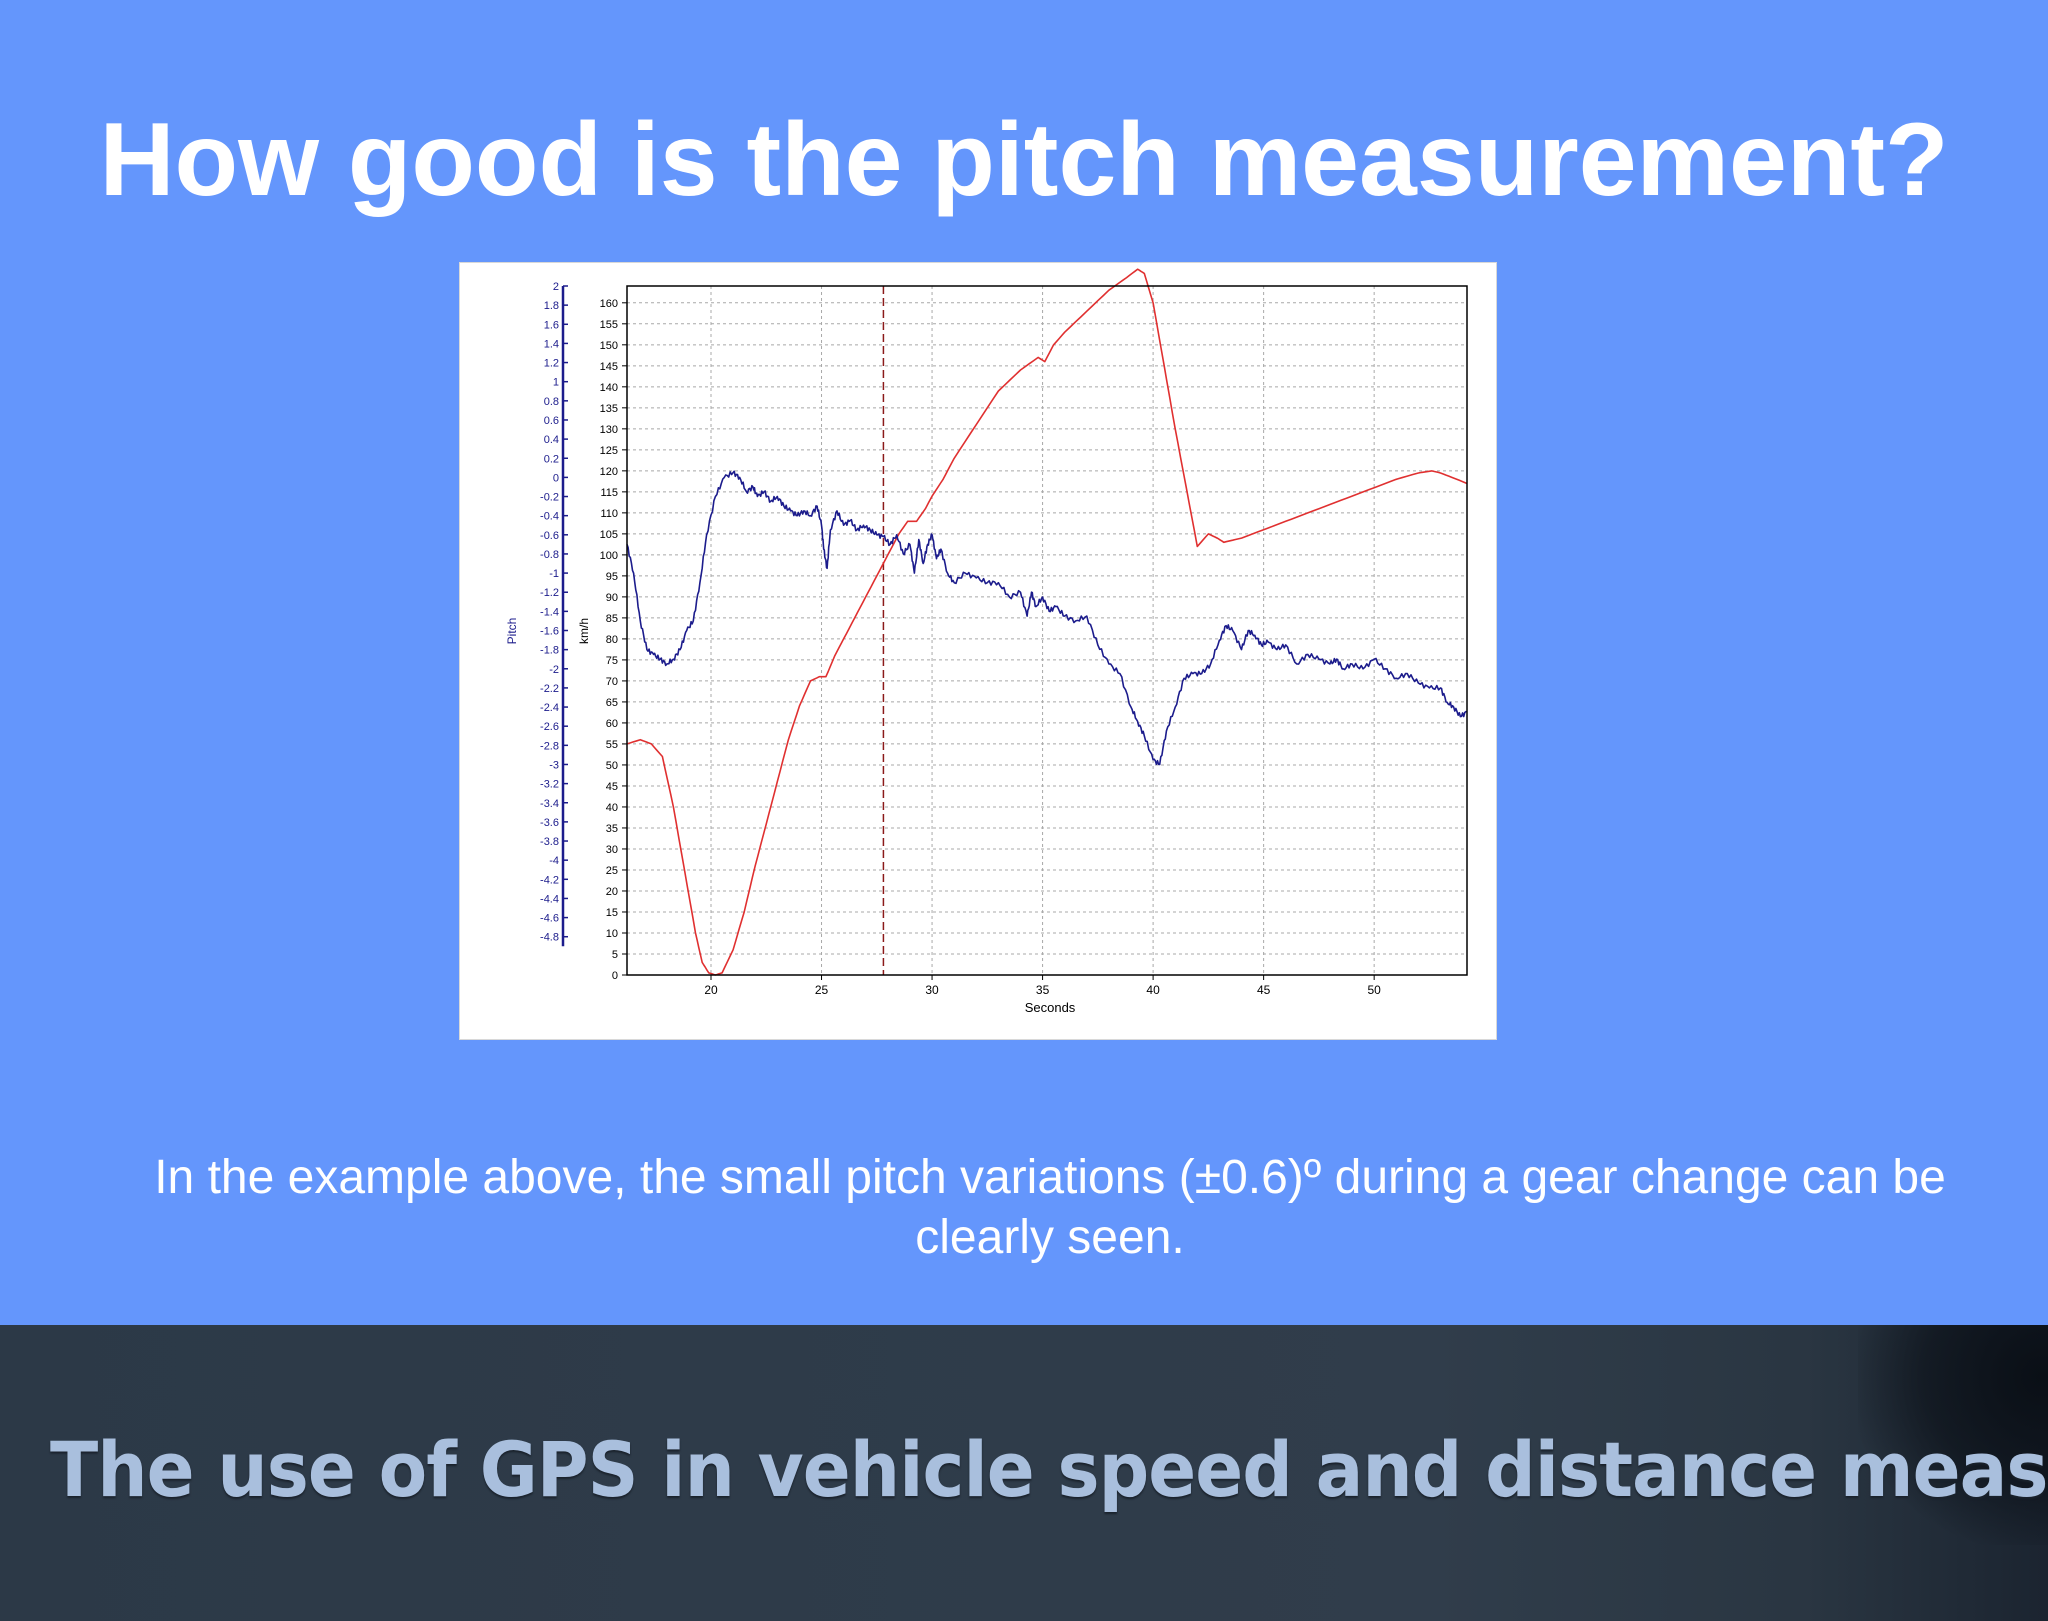  Describe the element at coordinates (551, 402) in the screenshot. I see `pitch-tick-label: 0.8` at that location.